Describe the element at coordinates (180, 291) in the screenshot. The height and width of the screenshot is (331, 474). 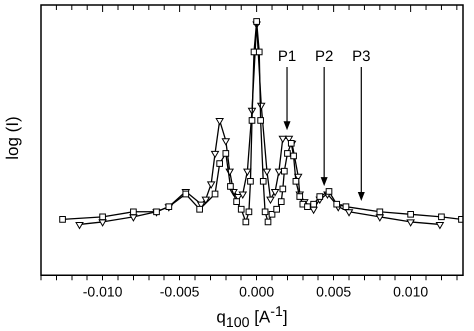
I see `x-tick-label: -0.005` at that location.